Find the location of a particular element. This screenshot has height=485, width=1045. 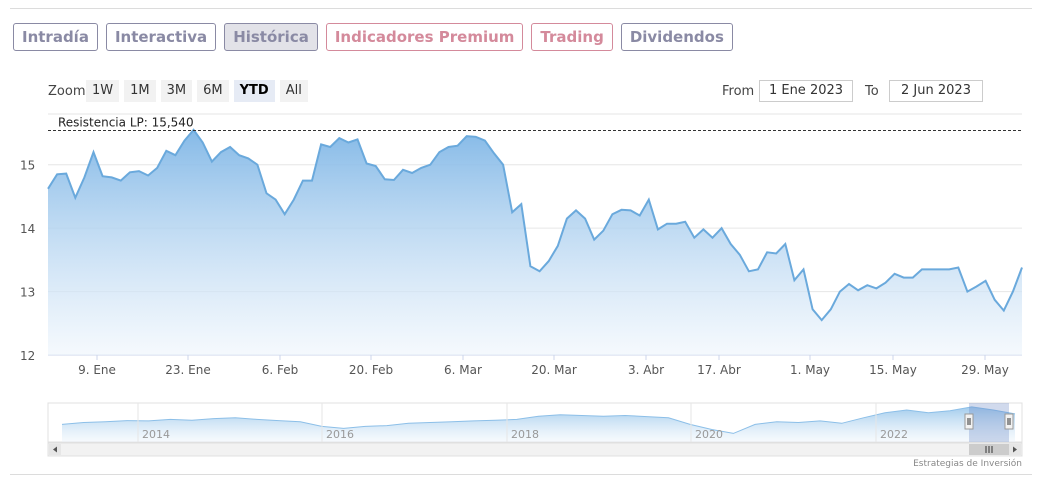

y-tick-label: 15 is located at coordinates (27, 166).